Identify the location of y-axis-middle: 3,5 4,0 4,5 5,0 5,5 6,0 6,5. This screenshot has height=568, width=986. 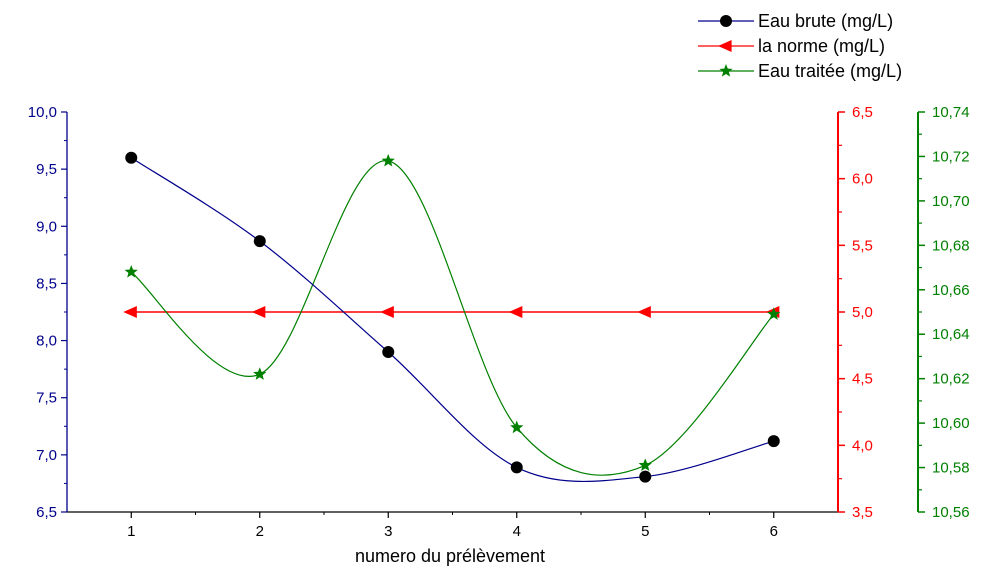
(855, 312).